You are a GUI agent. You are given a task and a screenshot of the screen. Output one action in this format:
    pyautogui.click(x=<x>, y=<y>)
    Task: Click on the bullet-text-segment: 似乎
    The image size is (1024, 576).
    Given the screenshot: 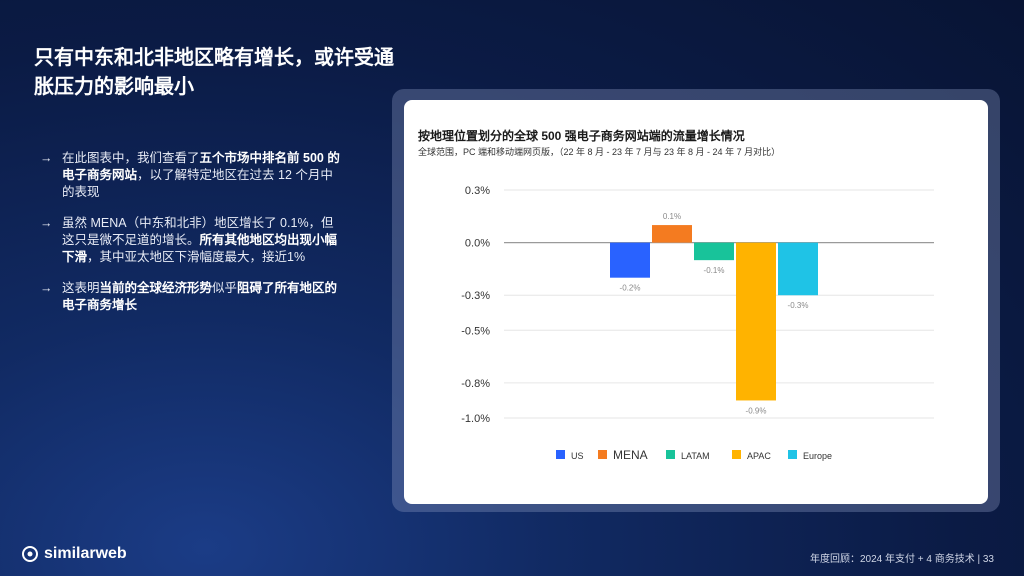 What is the action you would take?
    pyautogui.click(x=225, y=288)
    